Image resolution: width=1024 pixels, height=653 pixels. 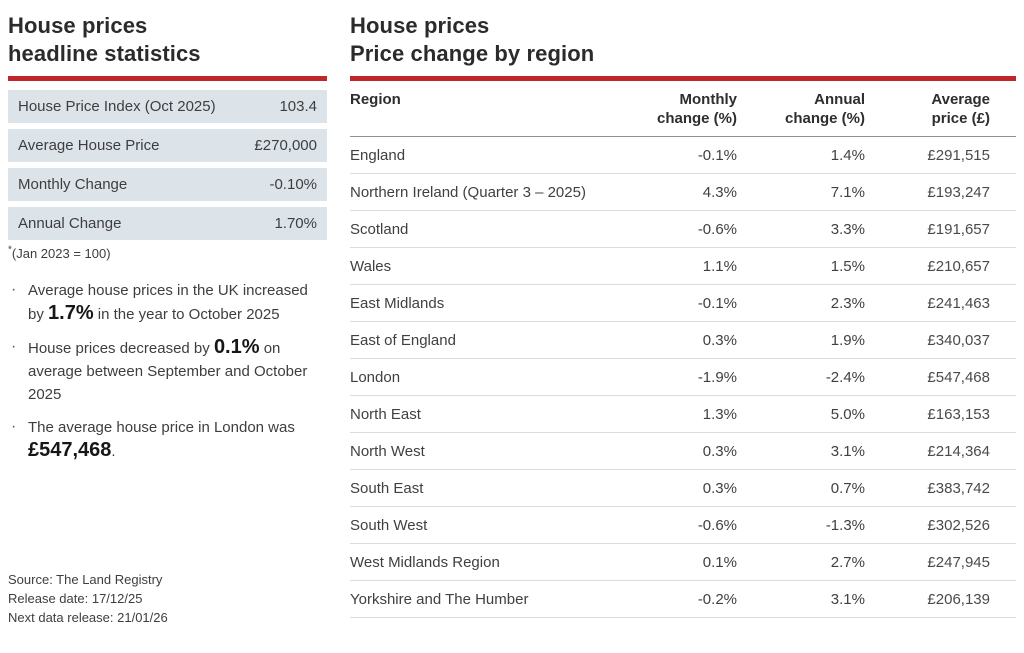 I want to click on monthly-change-cell: -0.6%, so click(x=674, y=229).